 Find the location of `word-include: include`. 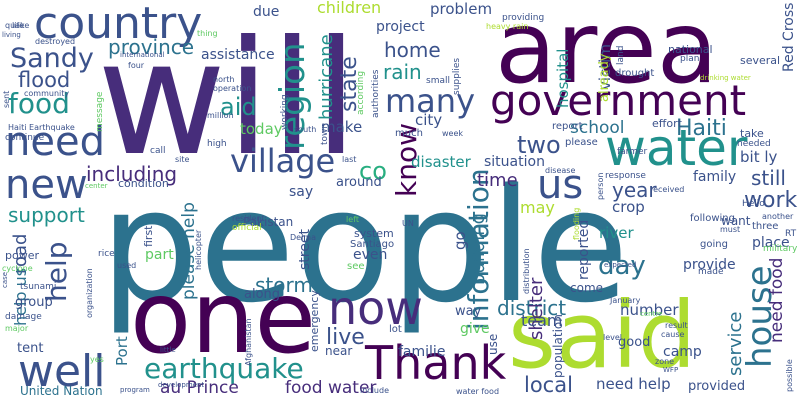

word-include: include is located at coordinates (374, 390).